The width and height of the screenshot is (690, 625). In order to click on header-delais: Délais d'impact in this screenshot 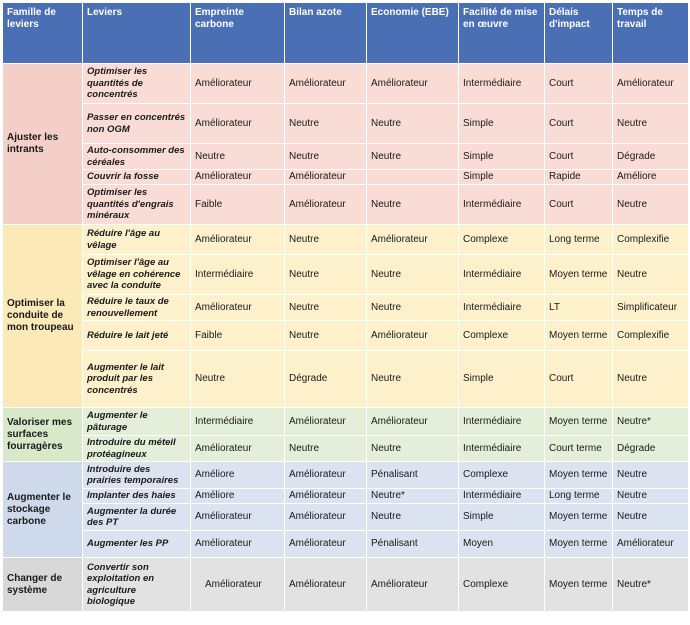, I will do `click(578, 33)`.